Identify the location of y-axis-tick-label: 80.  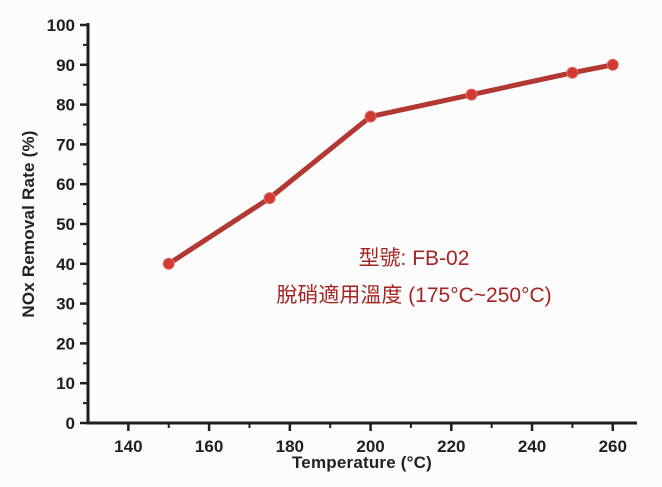
(65, 105).